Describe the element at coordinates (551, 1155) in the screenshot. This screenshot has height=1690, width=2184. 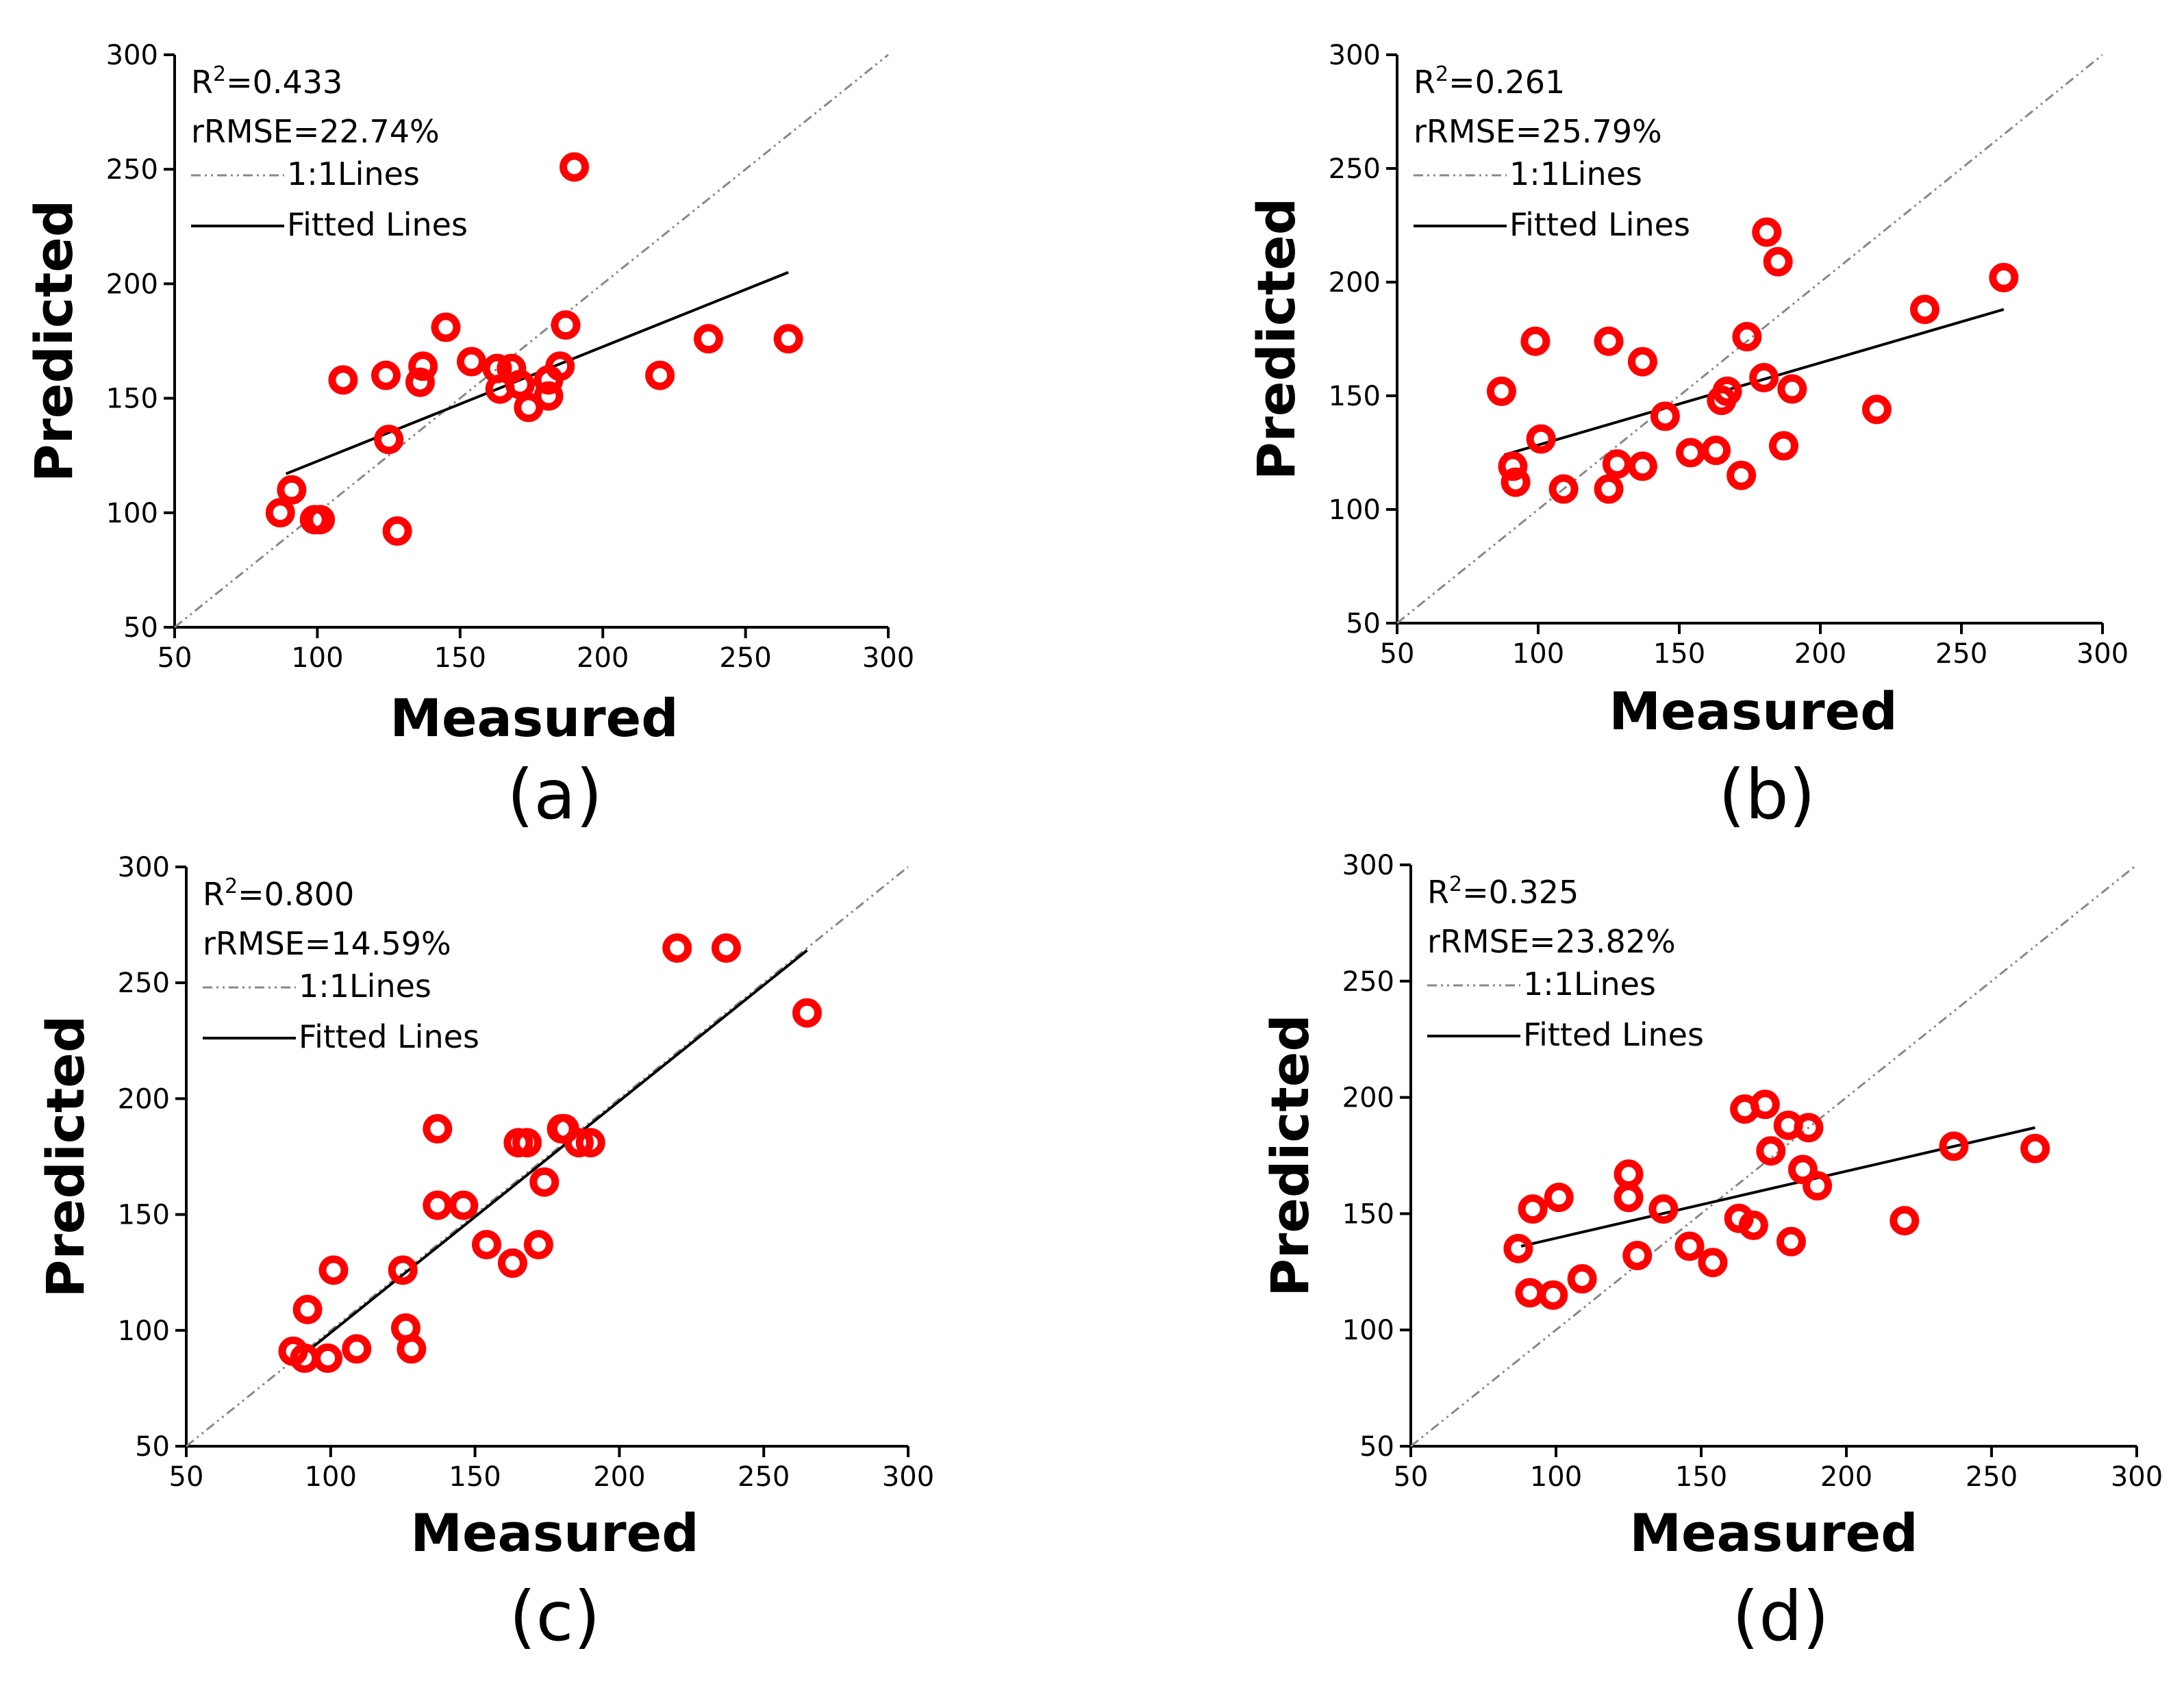
I see `fitted-line` at that location.